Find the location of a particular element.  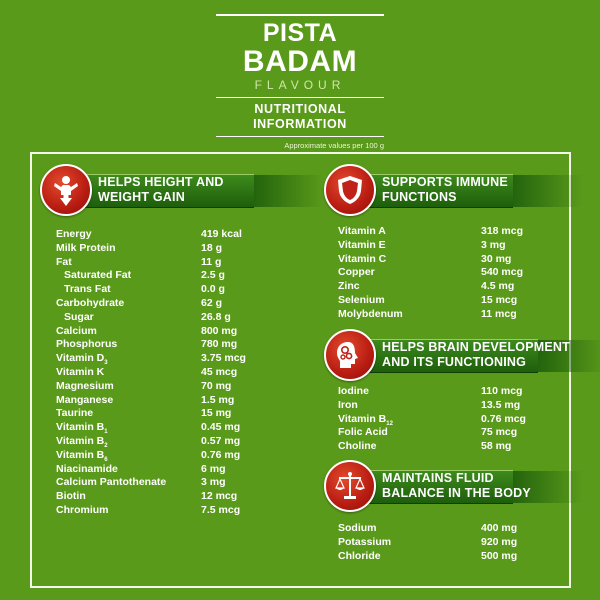

nutrient-row: Zinc 4.5 mg is located at coordinates (448, 287).